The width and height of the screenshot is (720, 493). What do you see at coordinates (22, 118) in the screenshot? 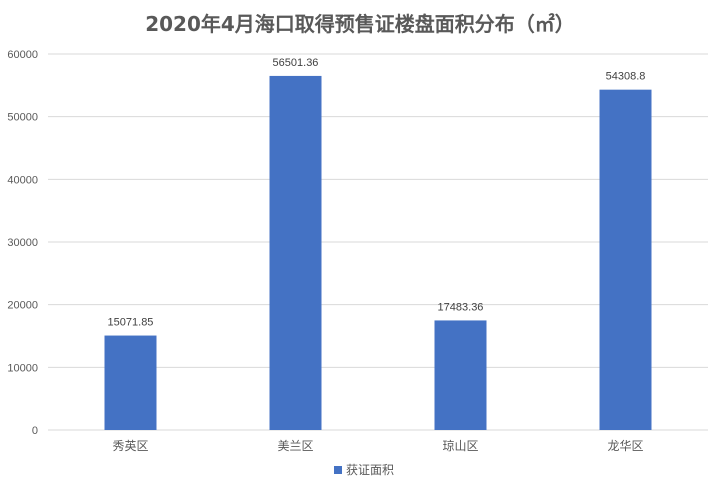
I see `y-tick-label: 50000` at bounding box center [22, 118].